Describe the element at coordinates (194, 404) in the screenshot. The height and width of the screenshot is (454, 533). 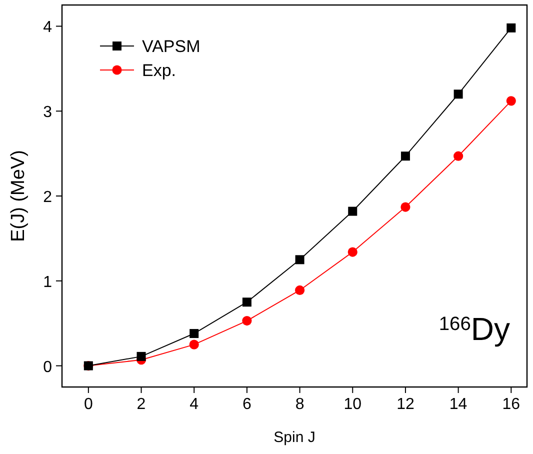
I see `x-tick-label: 4` at that location.